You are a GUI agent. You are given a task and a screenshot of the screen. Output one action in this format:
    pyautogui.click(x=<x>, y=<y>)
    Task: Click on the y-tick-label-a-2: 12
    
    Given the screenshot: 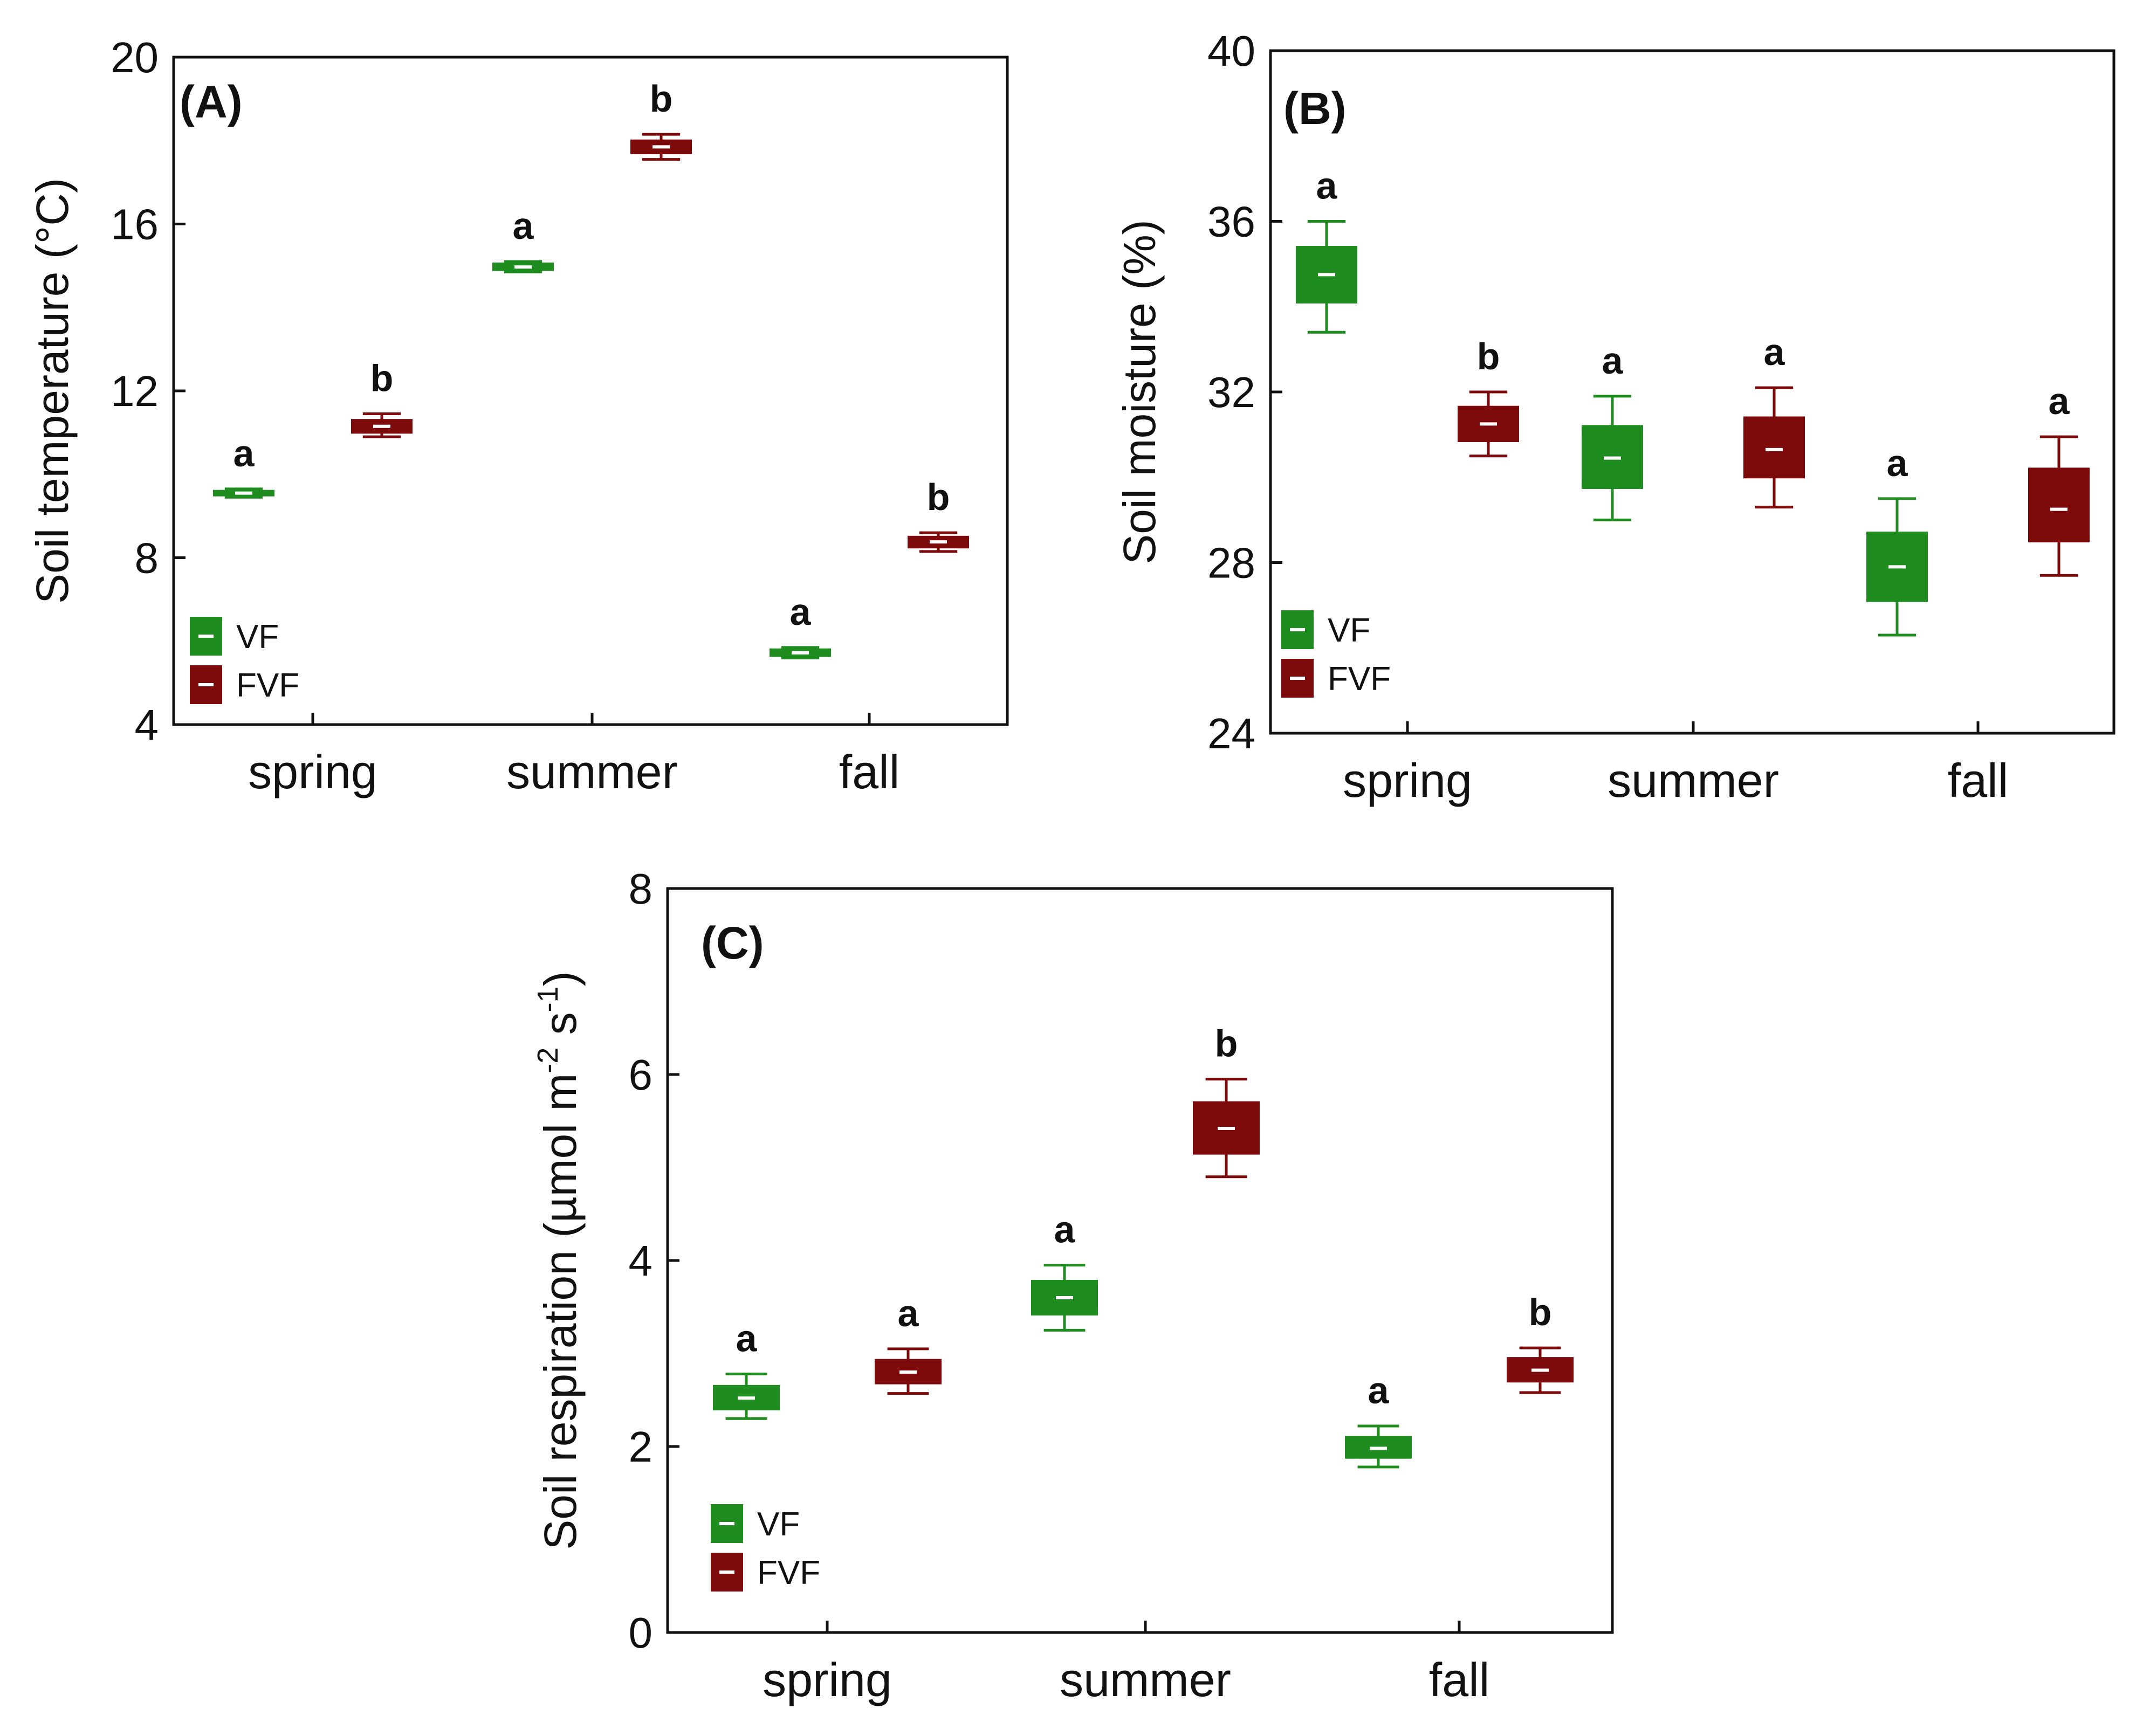 What is the action you would take?
    pyautogui.click(x=135, y=391)
    